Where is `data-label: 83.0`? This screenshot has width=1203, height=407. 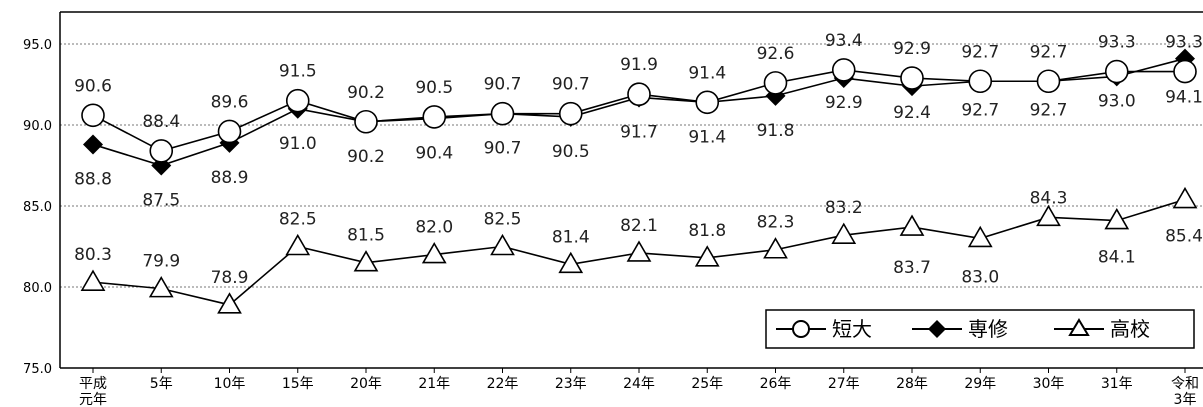 data-label: 83.0 is located at coordinates (980, 277).